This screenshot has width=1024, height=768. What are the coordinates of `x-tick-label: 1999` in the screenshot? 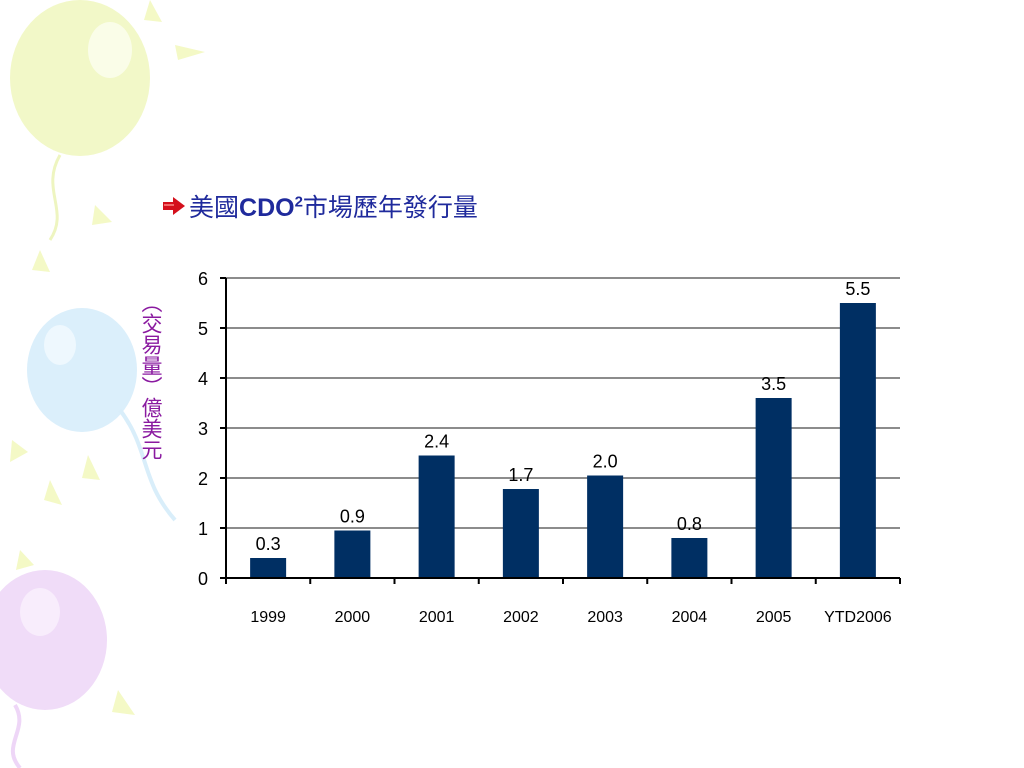 It's located at (268, 617).